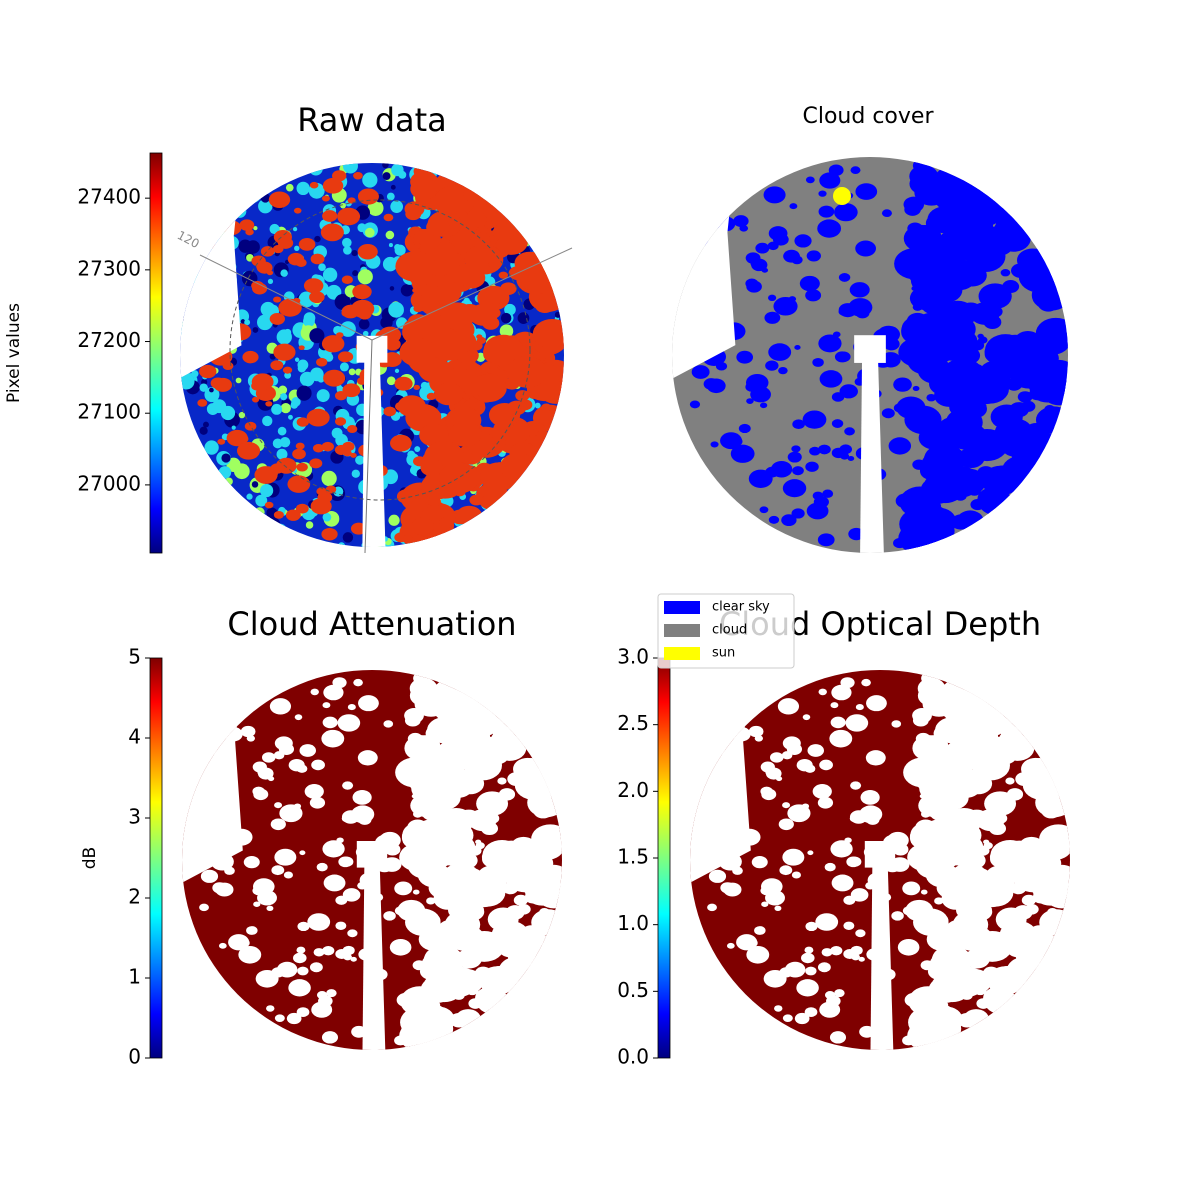 This screenshot has width=1200, height=1200. Describe the element at coordinates (880, 860) in the screenshot. I see `sky-image` at that location.